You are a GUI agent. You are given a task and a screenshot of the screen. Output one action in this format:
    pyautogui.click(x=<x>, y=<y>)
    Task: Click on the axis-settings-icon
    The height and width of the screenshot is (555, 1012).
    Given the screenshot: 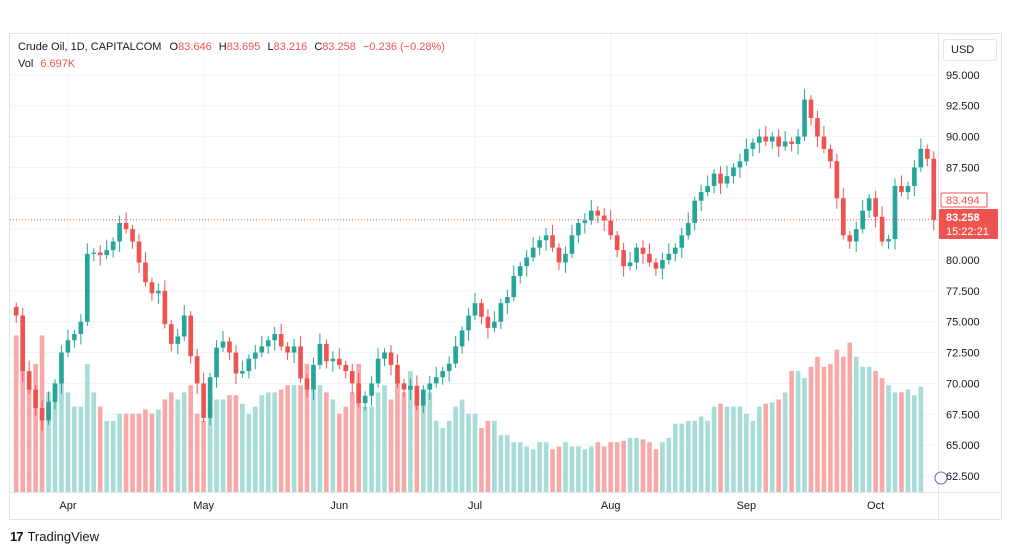 What is the action you would take?
    pyautogui.click(x=941, y=478)
    